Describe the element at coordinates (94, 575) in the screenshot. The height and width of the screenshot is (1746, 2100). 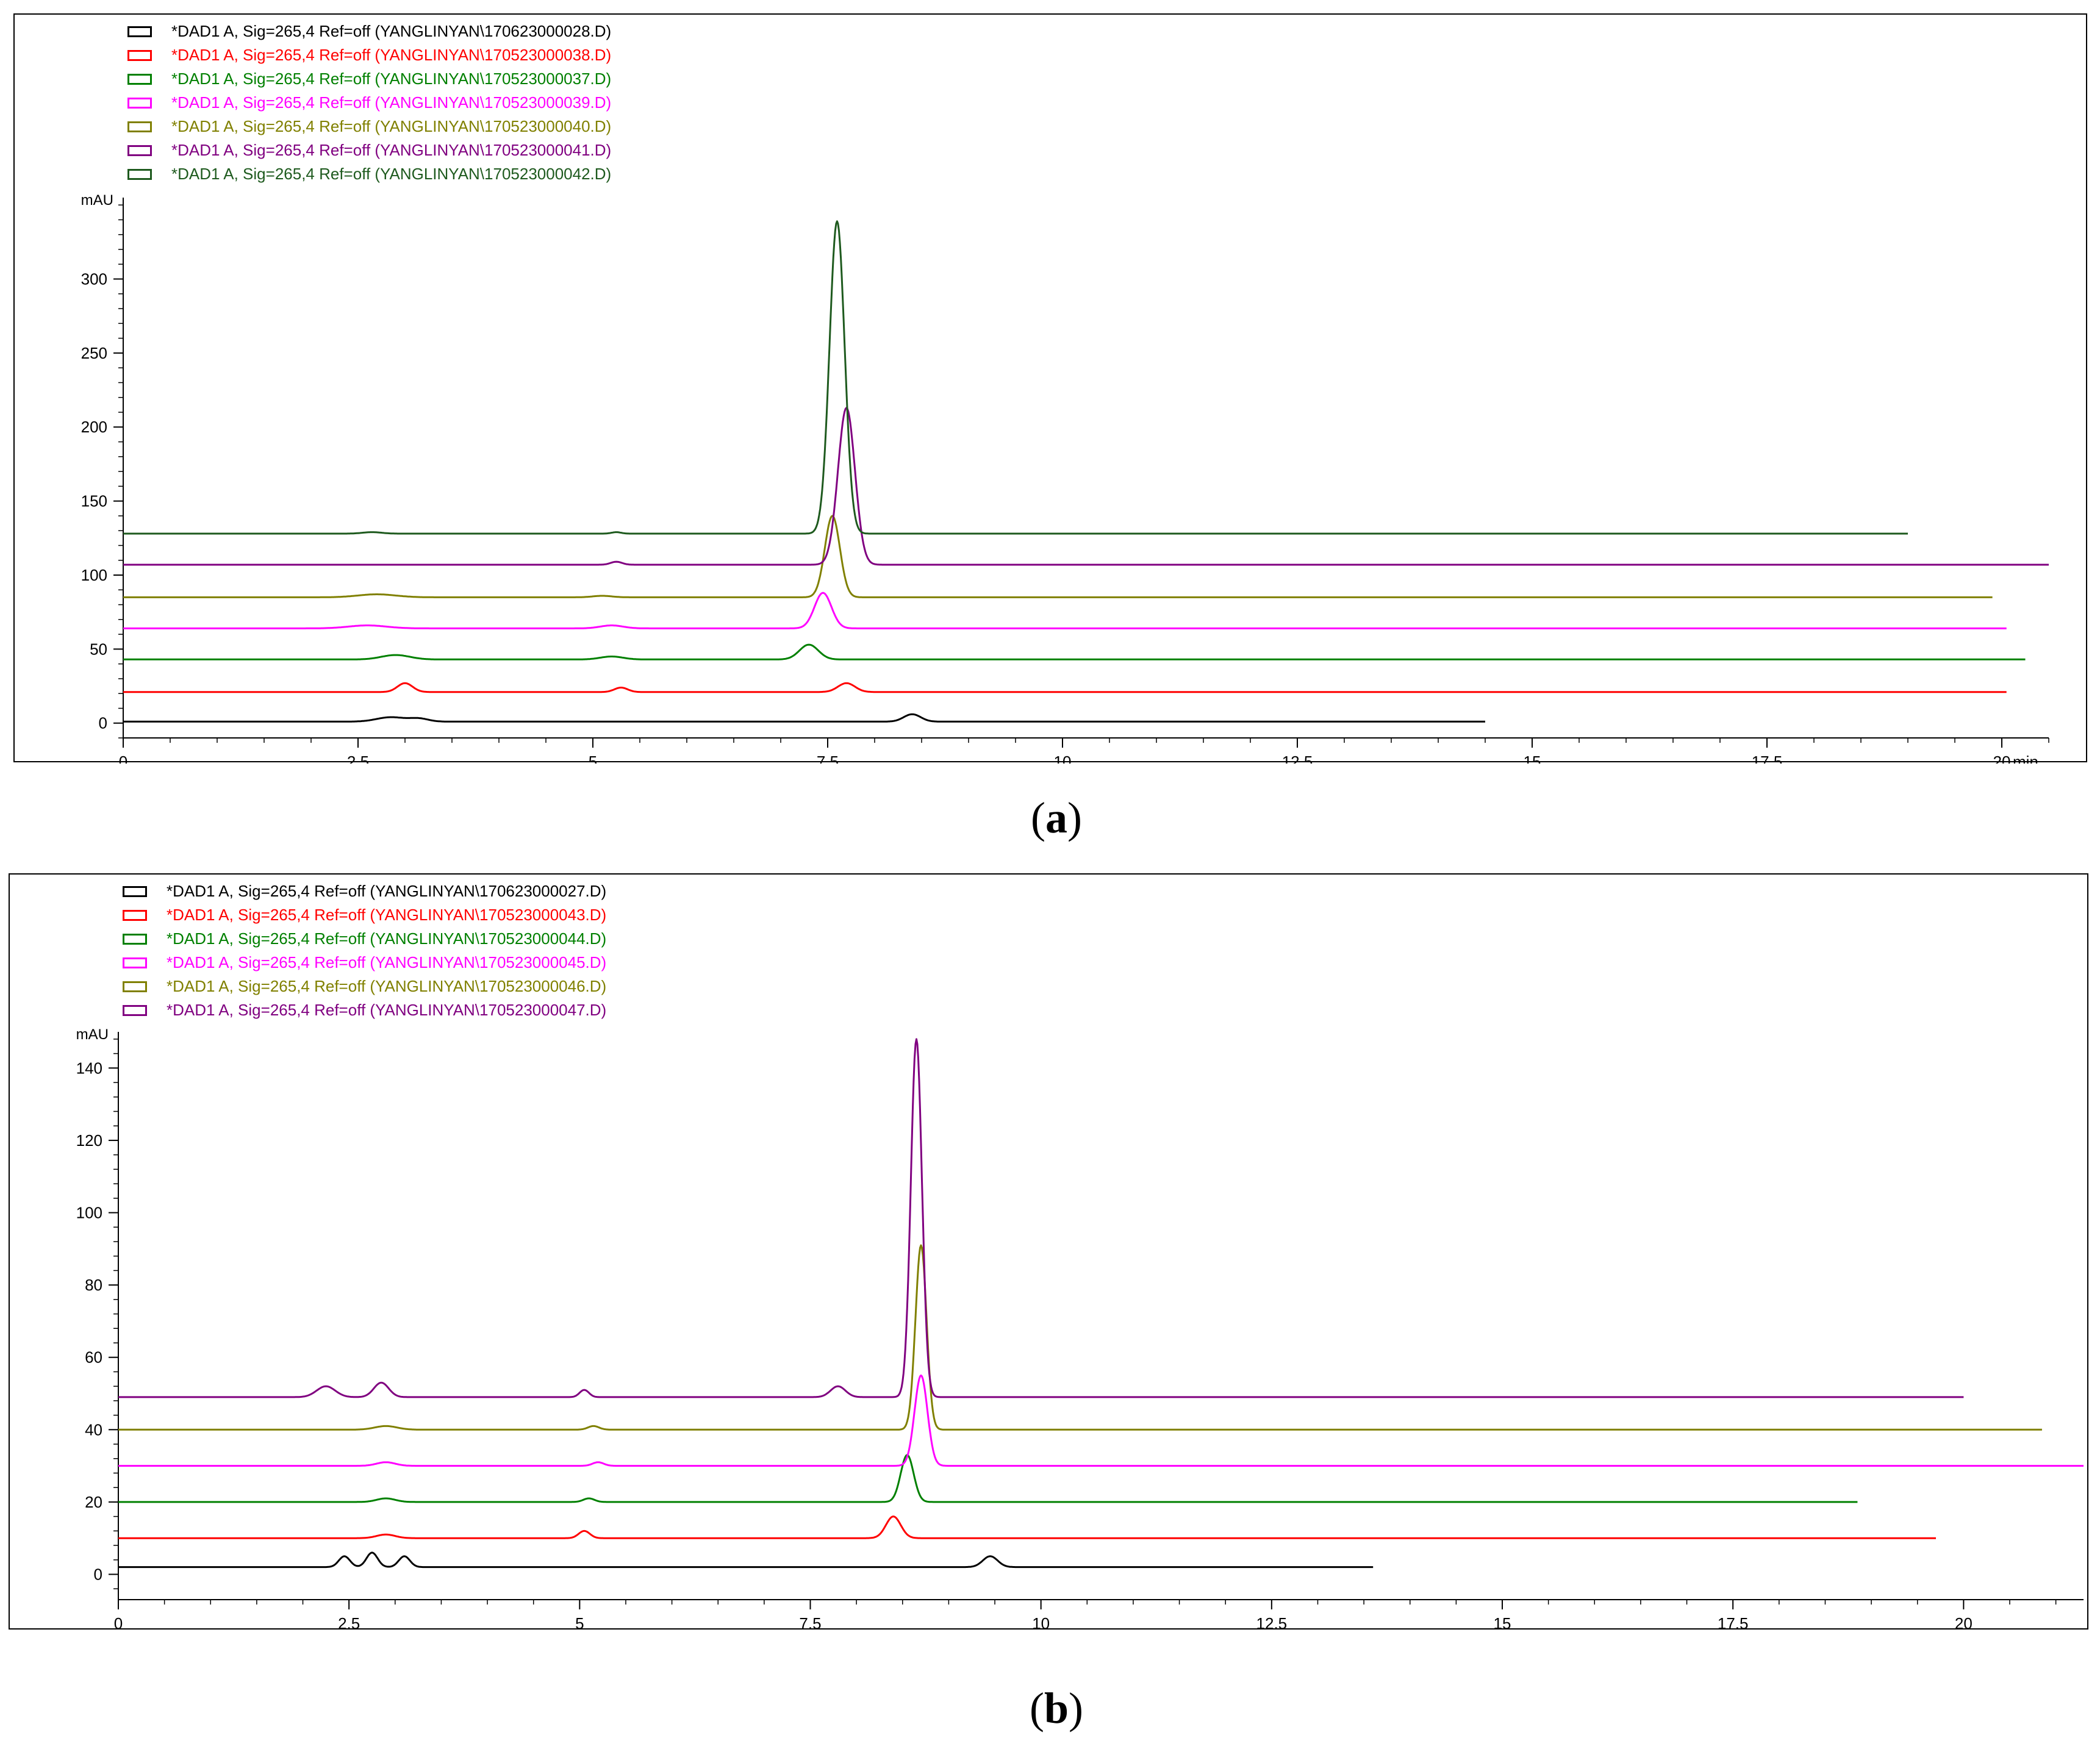
I see `chart-a-y-tick-label: 100` at that location.